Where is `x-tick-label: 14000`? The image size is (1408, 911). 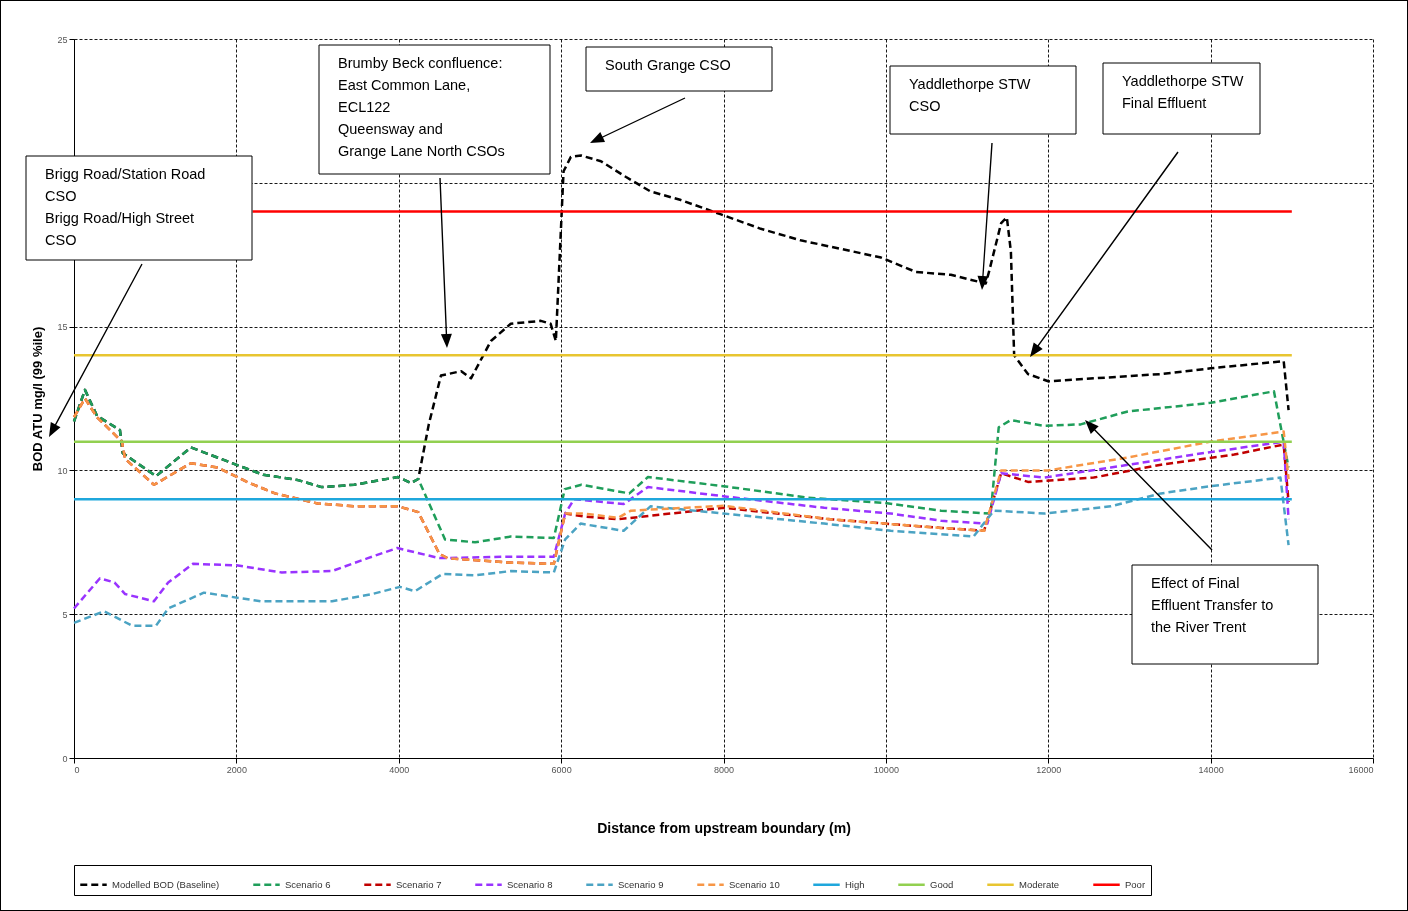 x-tick-label: 14000 is located at coordinates (1211, 769).